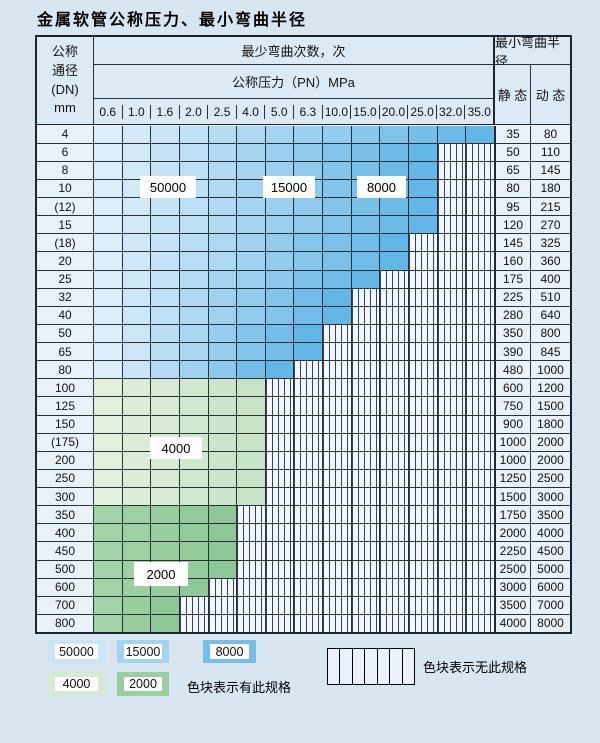 Image resolution: width=600 pixels, height=743 pixels. Describe the element at coordinates (65, 424) in the screenshot. I see `dn-cell: 150` at that location.